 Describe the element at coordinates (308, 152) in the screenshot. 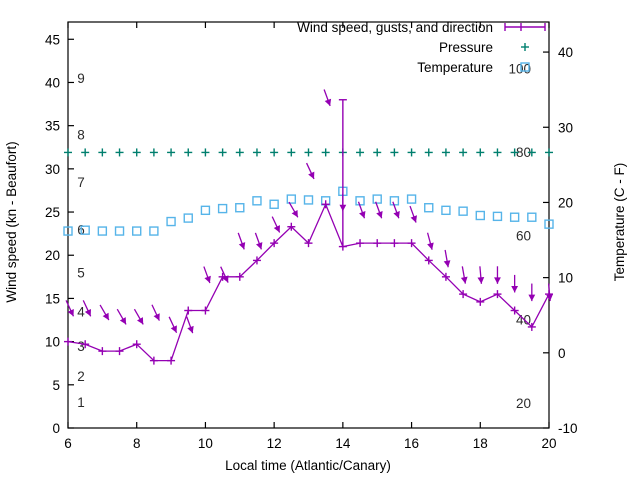

I see `series-pressure` at that location.